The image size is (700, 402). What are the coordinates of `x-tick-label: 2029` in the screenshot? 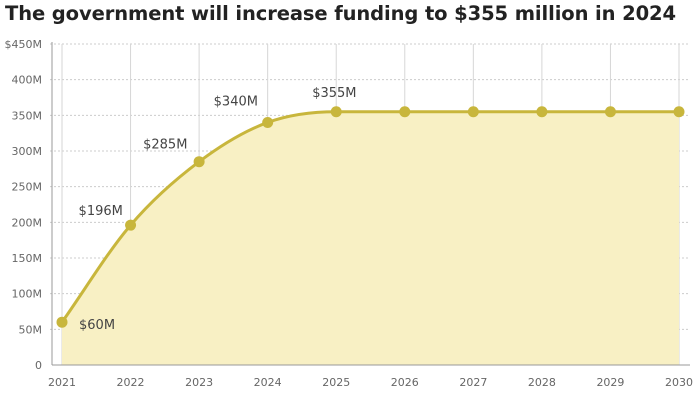 It's located at (610, 382).